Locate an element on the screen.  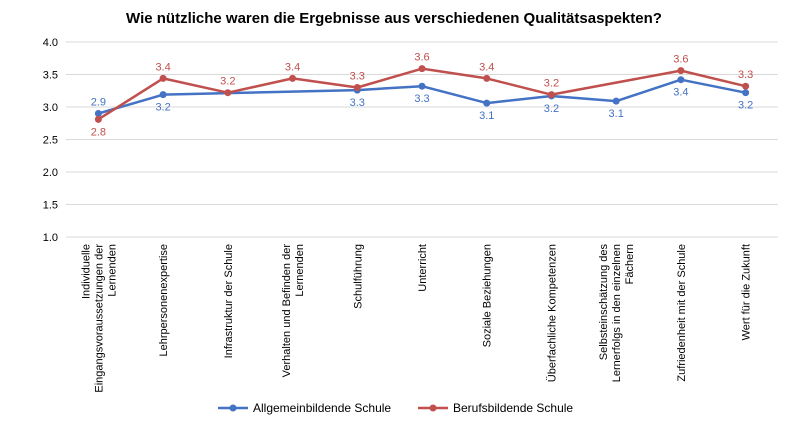
series-line is located at coordinates (421, 94).